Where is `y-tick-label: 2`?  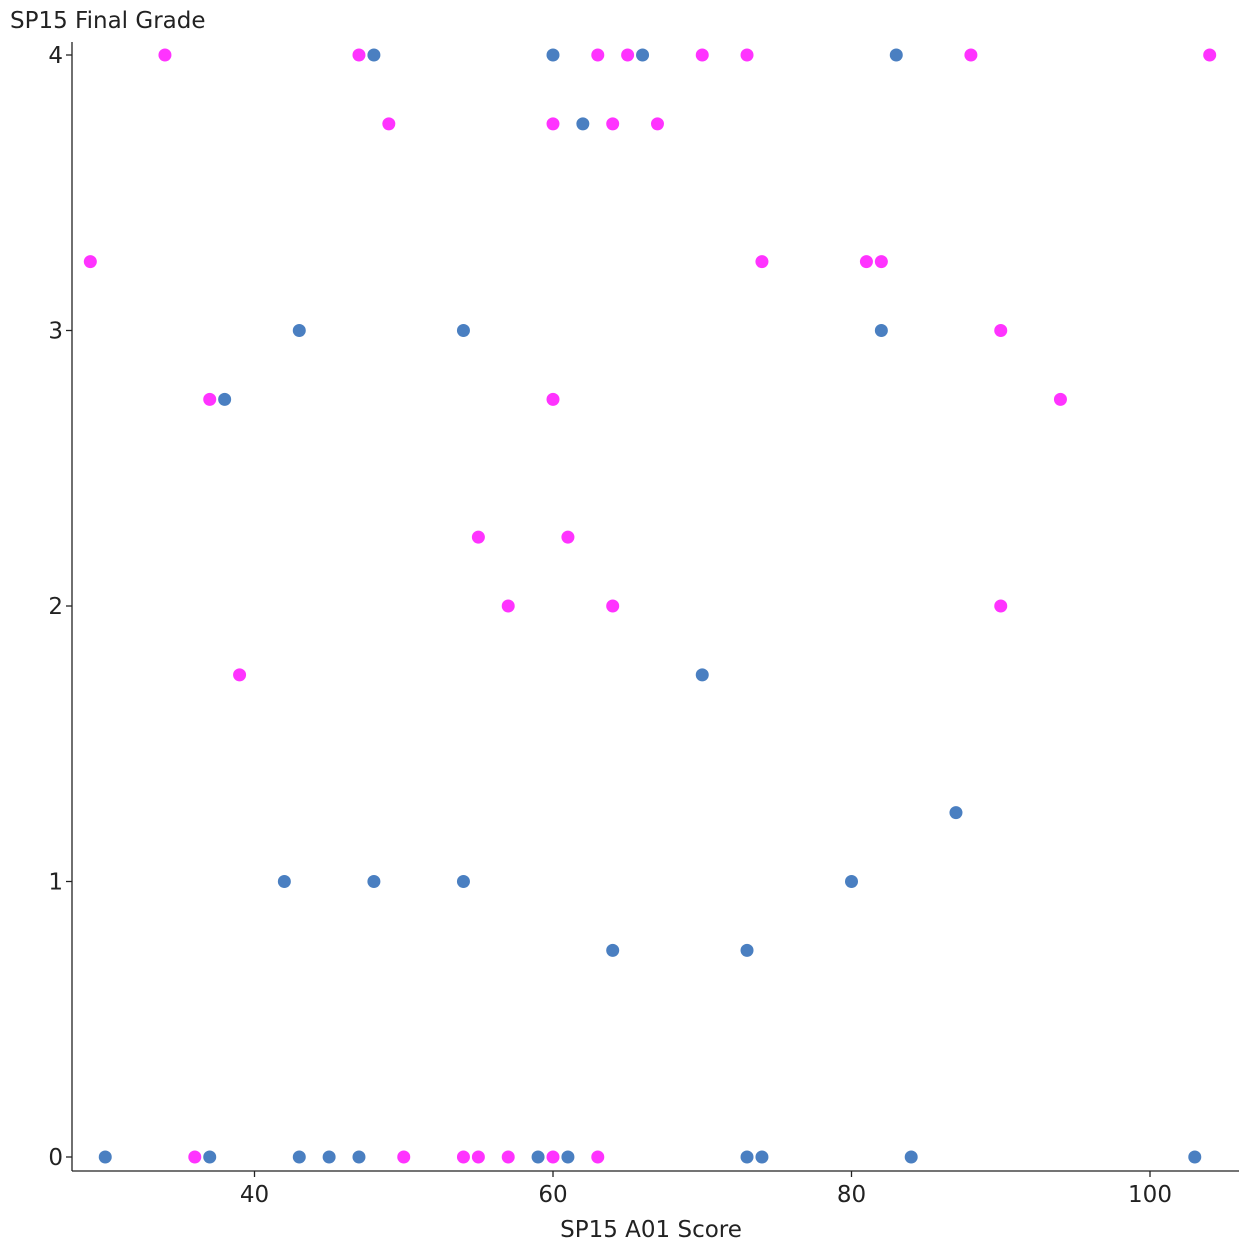 y-tick-label: 2 is located at coordinates (55, 607).